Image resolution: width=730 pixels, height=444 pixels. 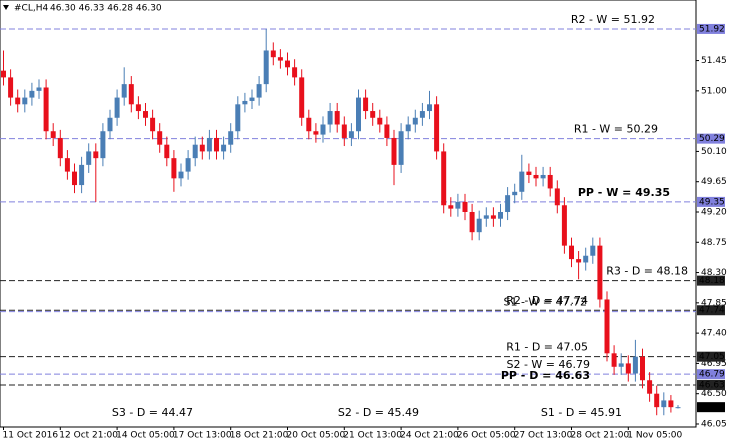 I want to click on x-tick-label: 18 Oct 21:00, so click(x=259, y=436).